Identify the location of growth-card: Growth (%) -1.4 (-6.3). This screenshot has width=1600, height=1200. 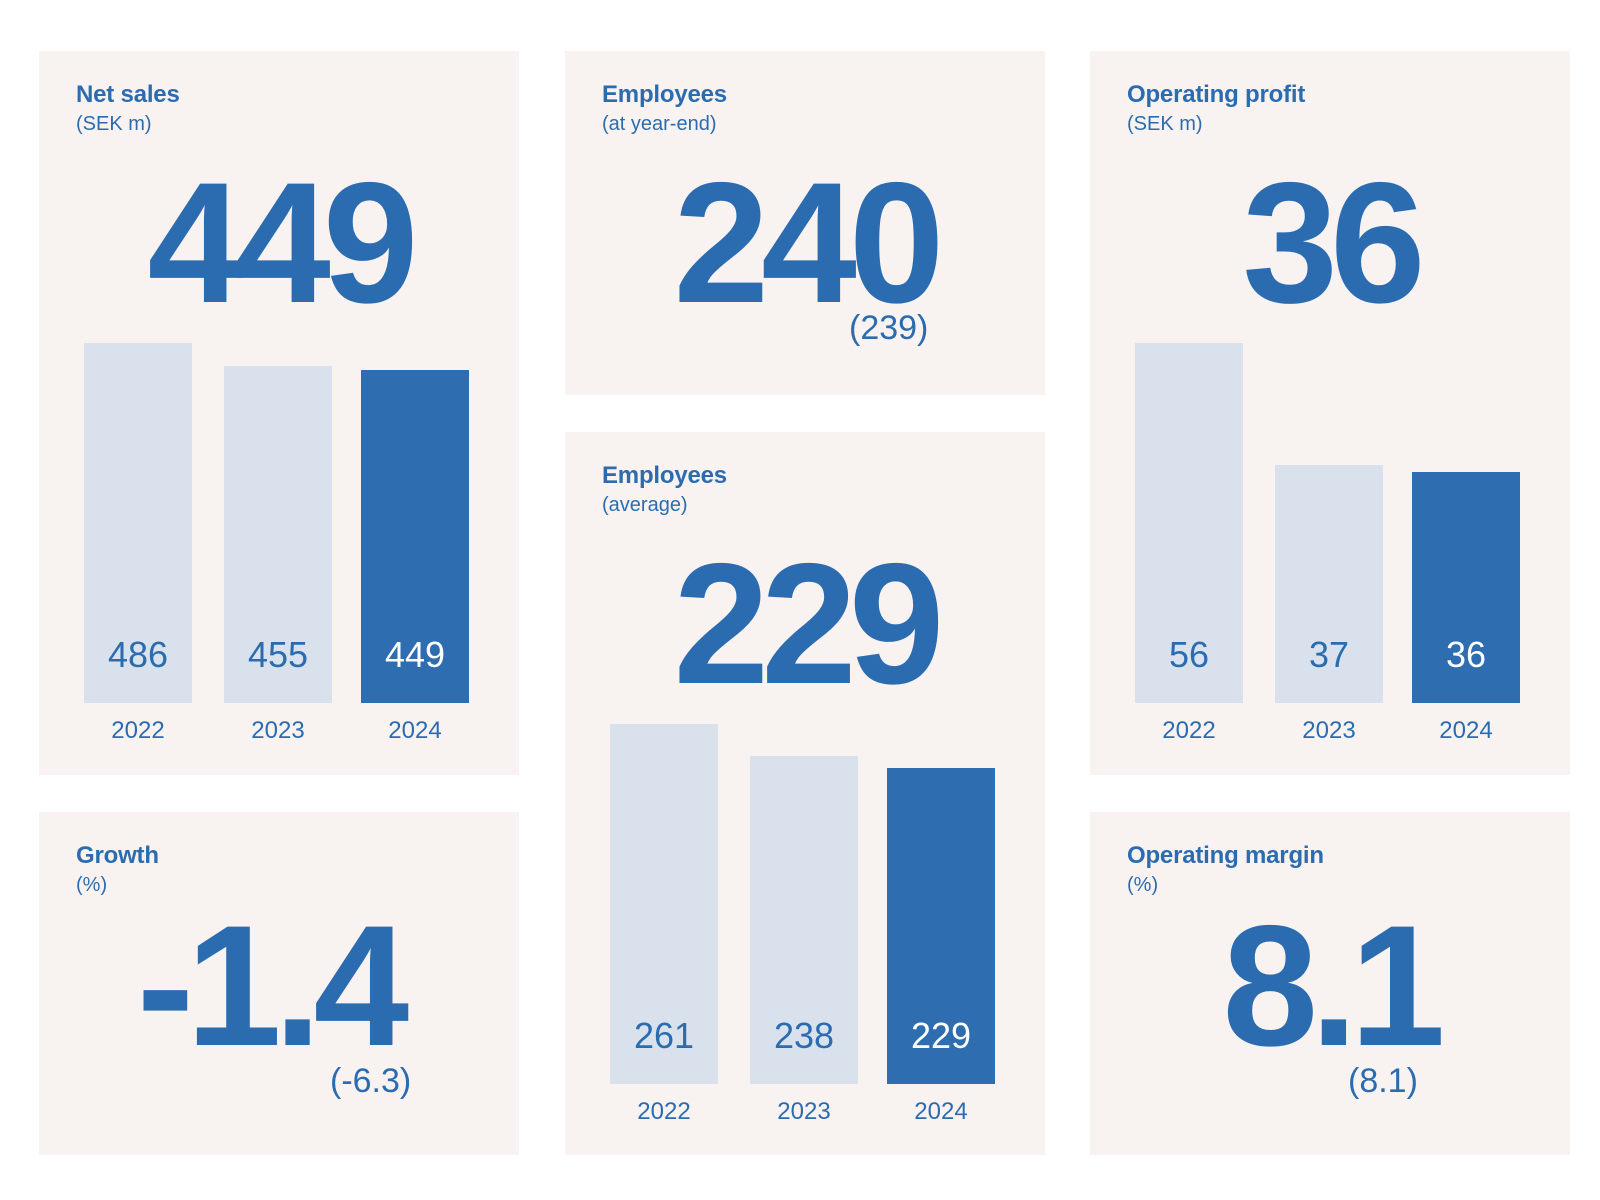
(279, 983).